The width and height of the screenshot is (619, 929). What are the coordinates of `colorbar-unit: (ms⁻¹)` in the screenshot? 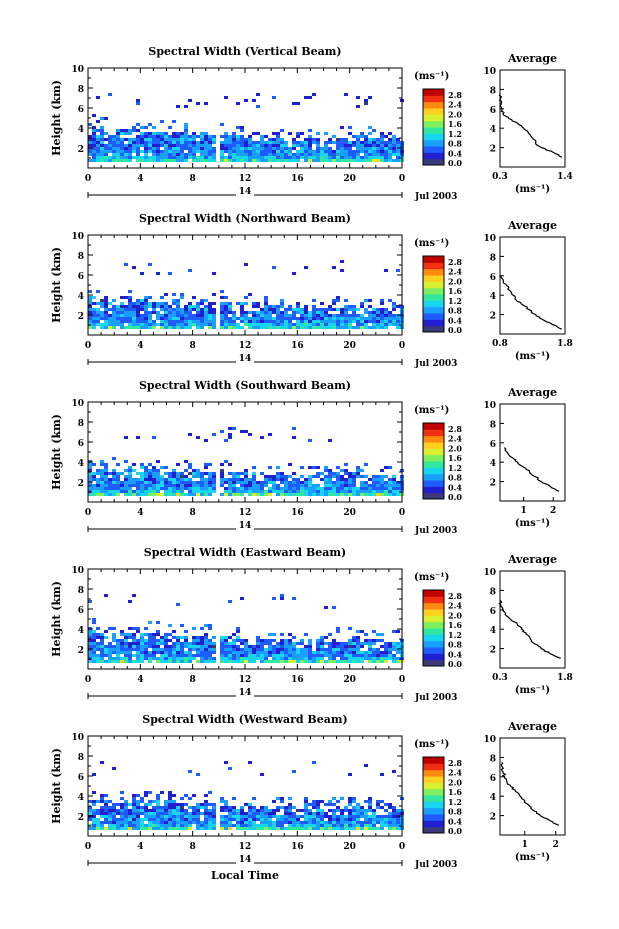 It's located at (431, 577).